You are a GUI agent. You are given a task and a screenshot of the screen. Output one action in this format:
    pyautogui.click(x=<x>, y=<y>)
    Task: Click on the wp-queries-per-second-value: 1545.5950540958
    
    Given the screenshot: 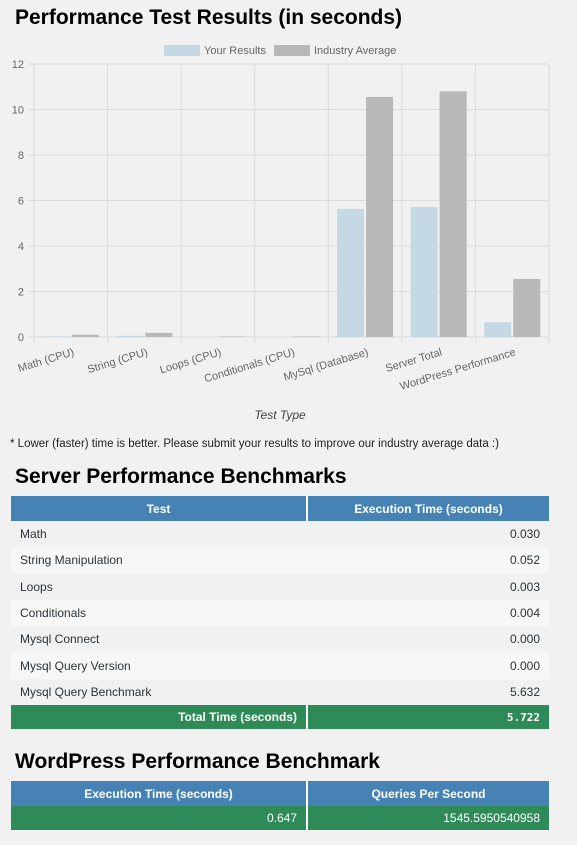 What is the action you would take?
    pyautogui.click(x=428, y=818)
    